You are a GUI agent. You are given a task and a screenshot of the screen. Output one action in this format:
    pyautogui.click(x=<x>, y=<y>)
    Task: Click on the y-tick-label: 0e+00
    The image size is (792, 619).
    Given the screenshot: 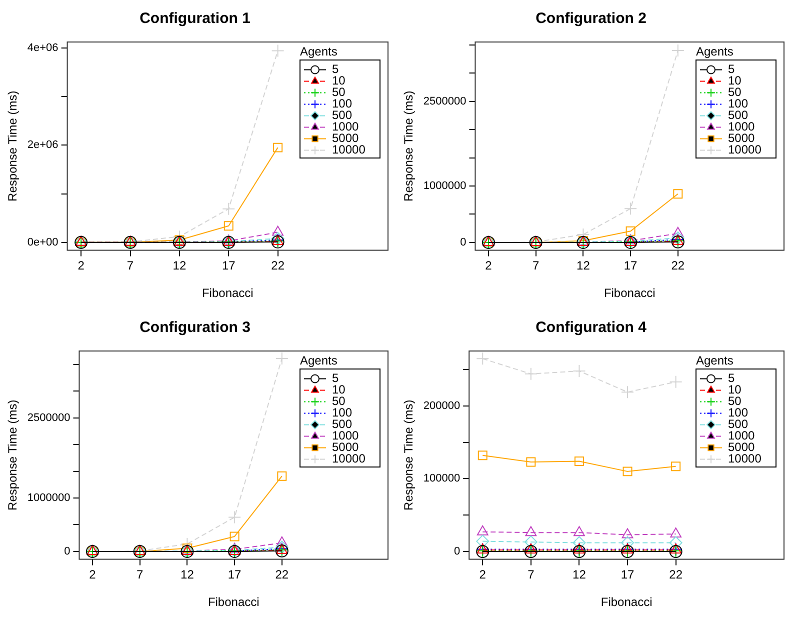 What is the action you would take?
    pyautogui.click(x=42, y=242)
    